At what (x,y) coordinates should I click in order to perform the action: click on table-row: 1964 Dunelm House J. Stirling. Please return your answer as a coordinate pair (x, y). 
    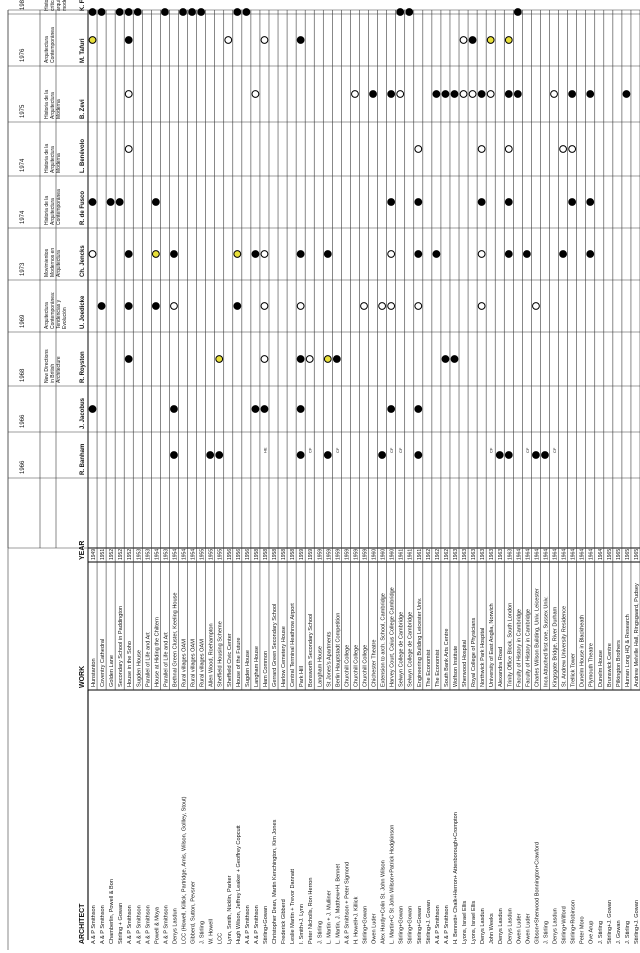
    Looking at the image, I should click on (601, 746).